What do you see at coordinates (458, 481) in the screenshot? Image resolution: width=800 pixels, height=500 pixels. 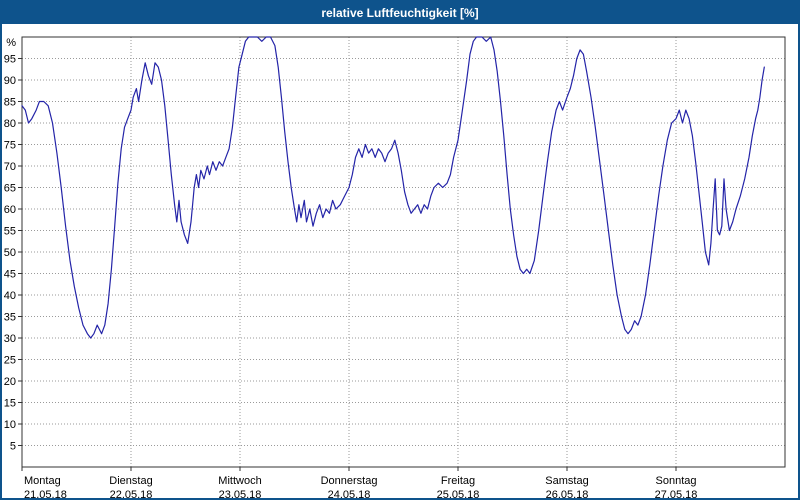 I see `svg-text: Freitag` at bounding box center [458, 481].